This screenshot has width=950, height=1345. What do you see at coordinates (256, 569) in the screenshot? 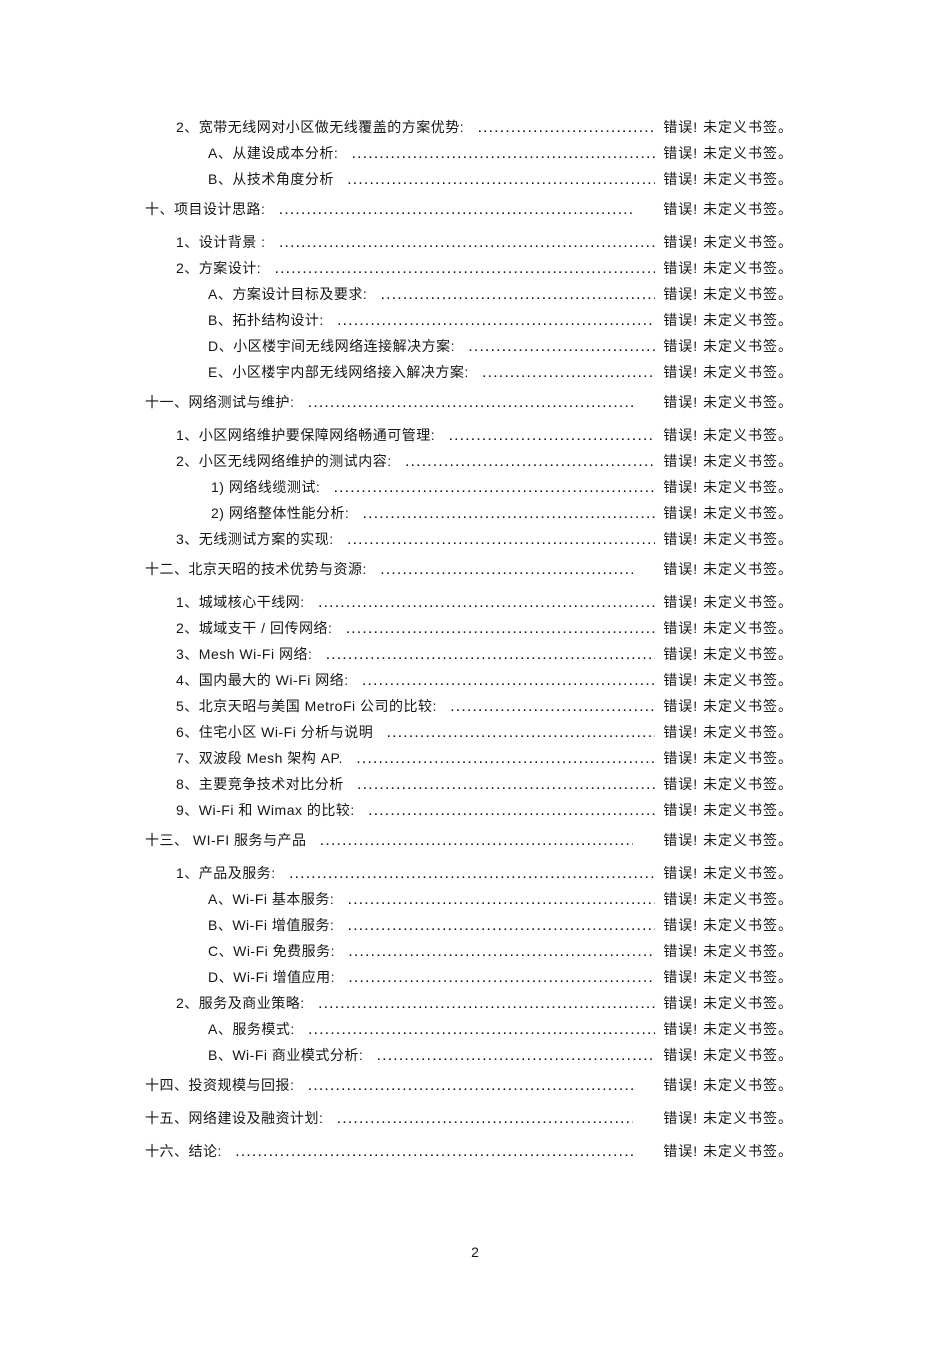
I see `toc-entry-label: 十二、北京天昭的技术优势与资源:` at bounding box center [256, 569].